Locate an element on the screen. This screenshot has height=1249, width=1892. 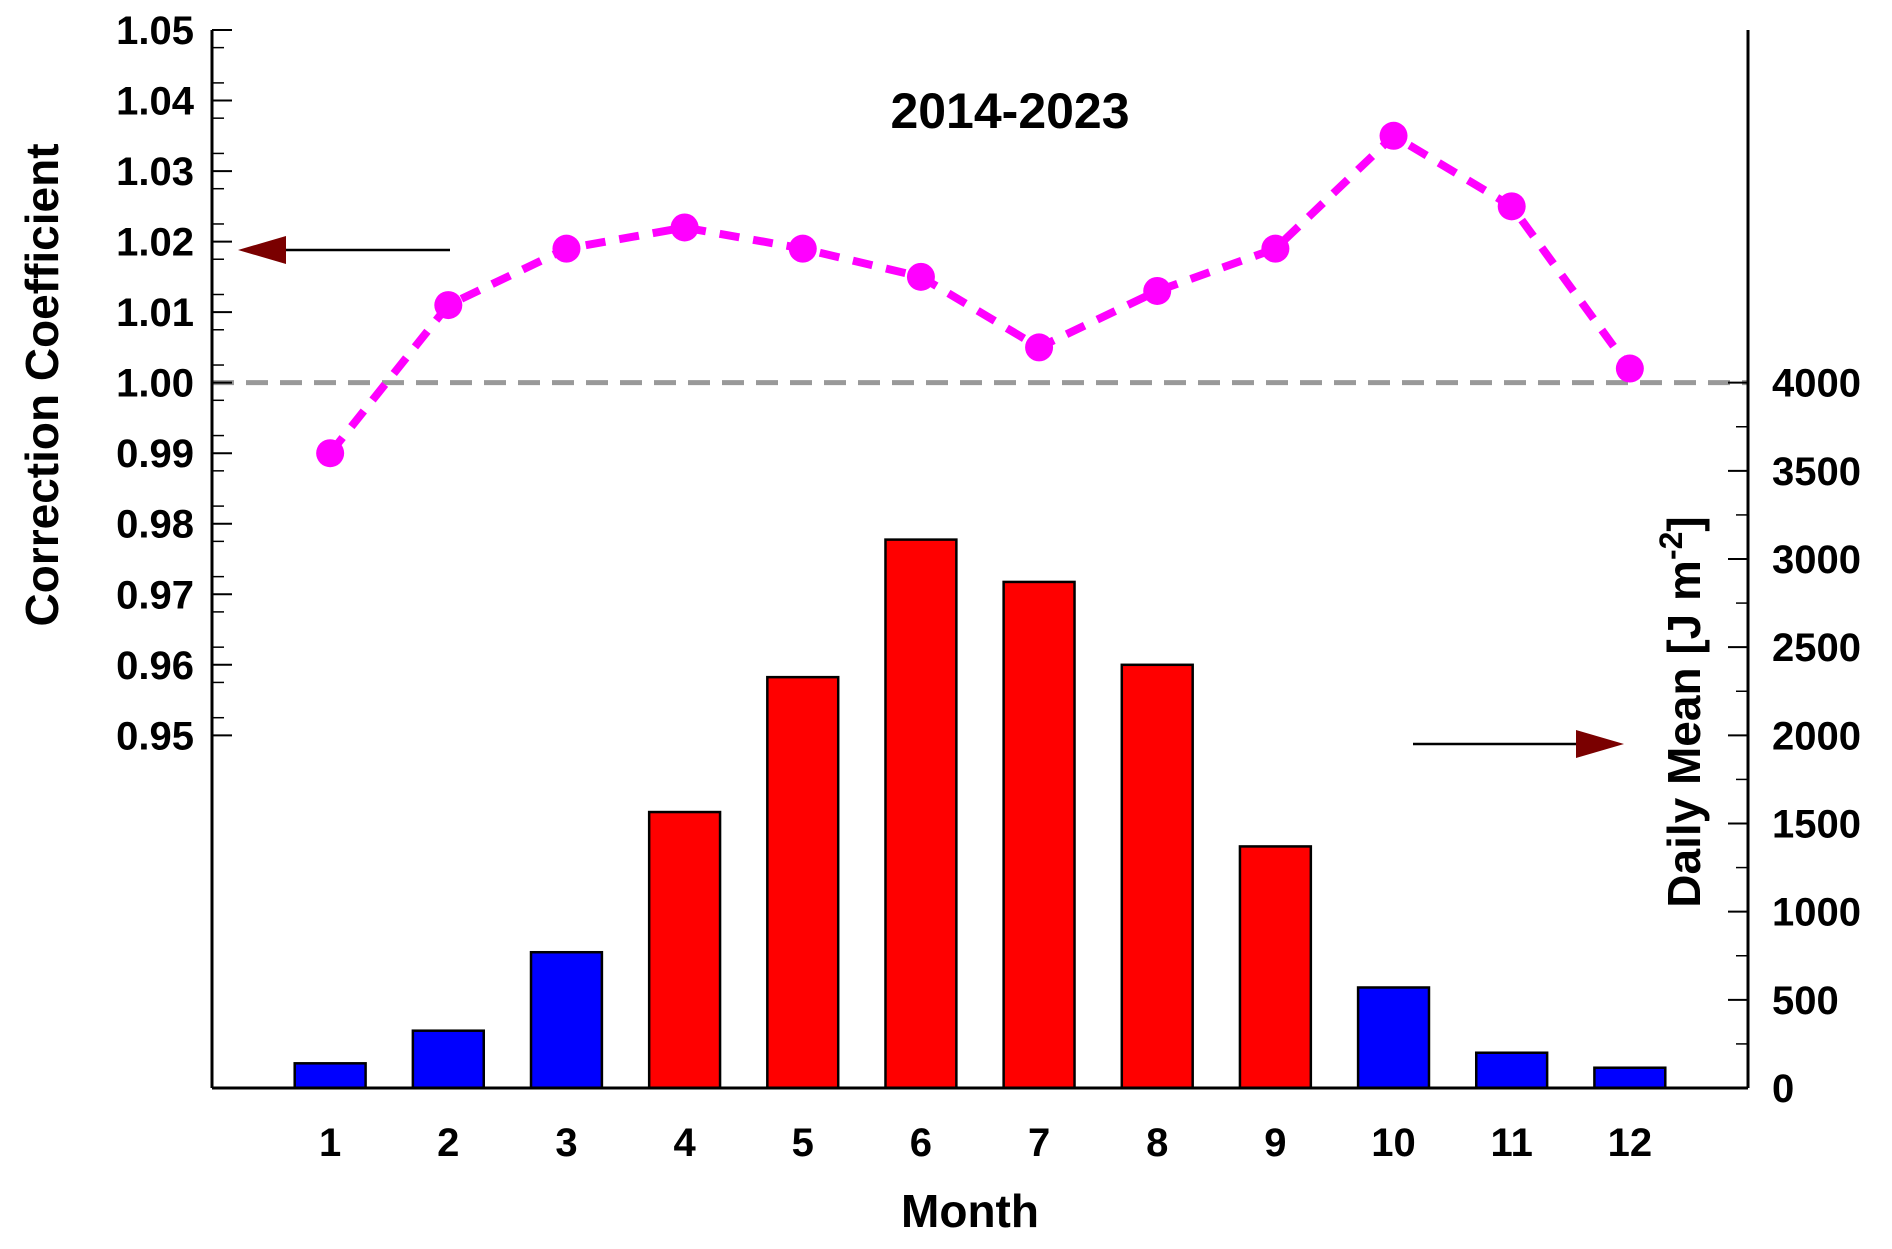
x-tick-label-7: 7 is located at coordinates (1039, 1143).